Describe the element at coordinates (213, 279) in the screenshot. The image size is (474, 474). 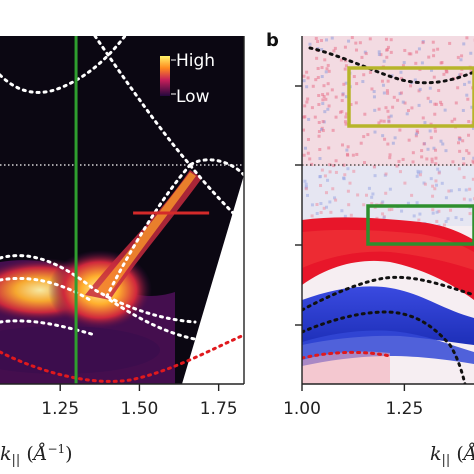
I see `panel-a-white-wedge` at that location.